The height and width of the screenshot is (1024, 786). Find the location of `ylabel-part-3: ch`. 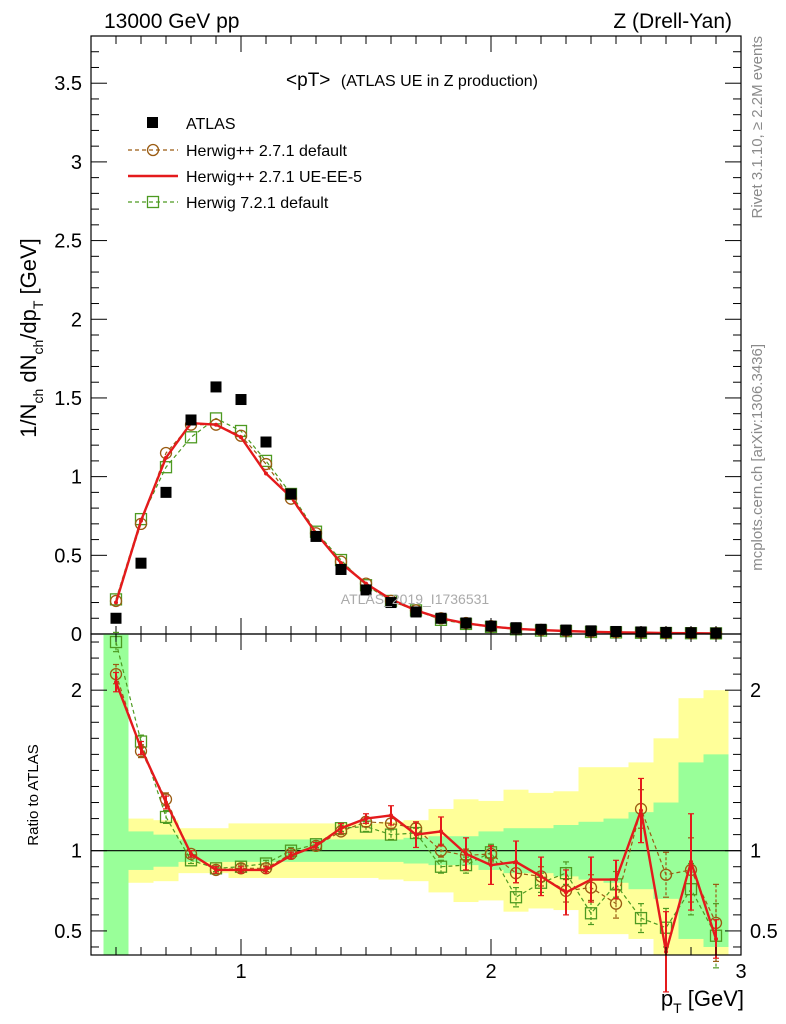

ylabel-part-3: ch is located at coordinates (38, 347).